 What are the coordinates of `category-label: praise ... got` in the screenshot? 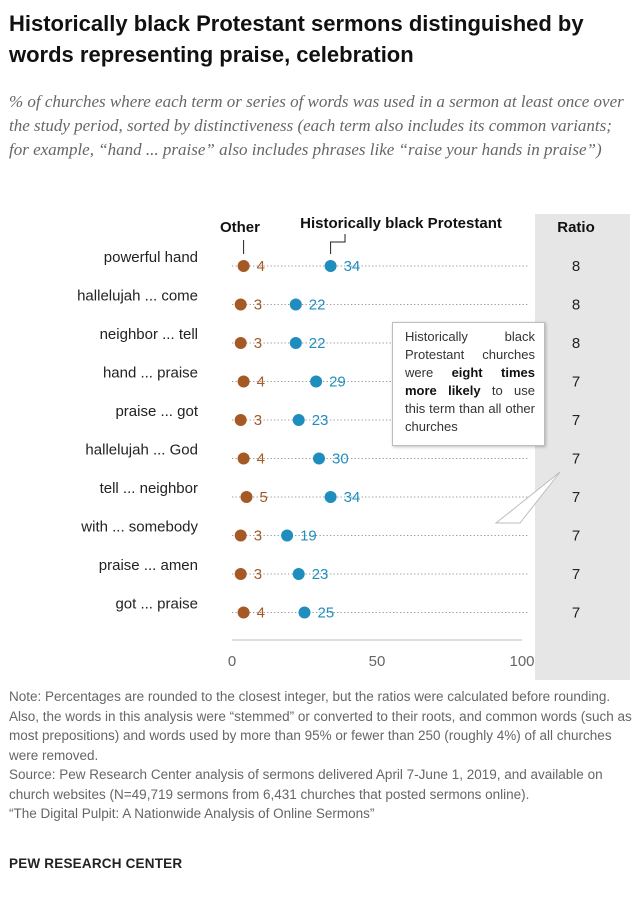 It's located at (156, 411).